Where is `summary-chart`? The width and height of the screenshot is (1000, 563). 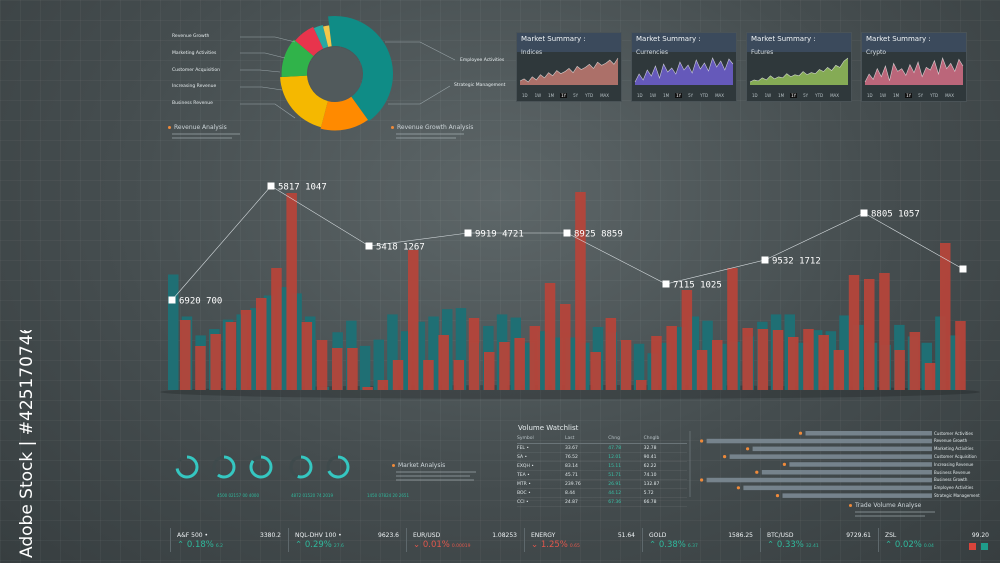 summary-chart is located at coordinates (569, 71).